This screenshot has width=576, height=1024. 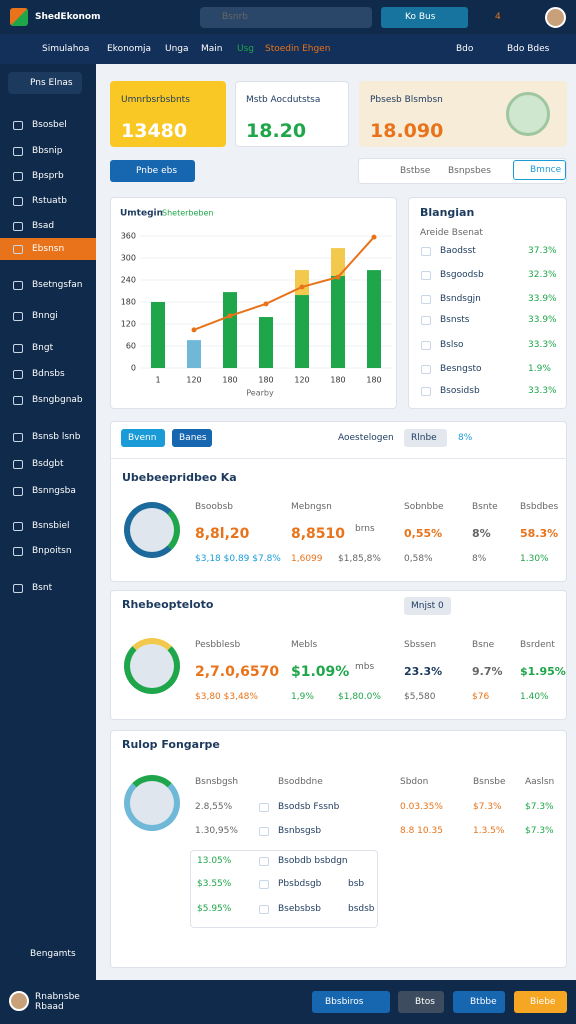 I want to click on panel, so click(x=338, y=501).